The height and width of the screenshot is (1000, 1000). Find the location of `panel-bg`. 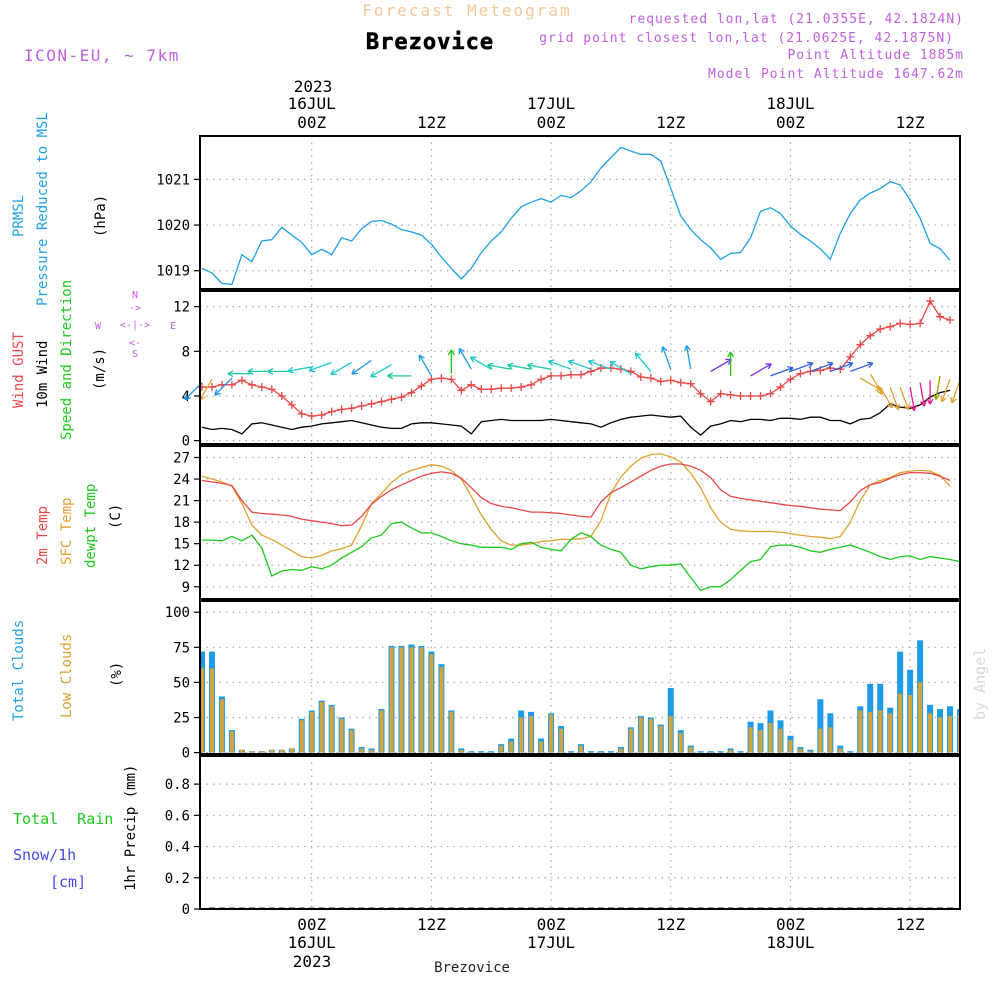

panel-bg is located at coordinates (580, 367).